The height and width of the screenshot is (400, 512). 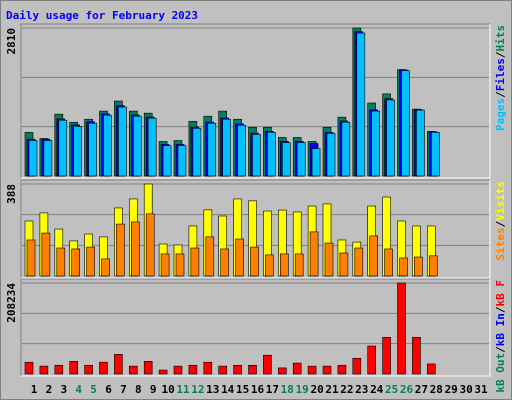 What do you see at coordinates (500, 373) in the screenshot?
I see `legend-entry: kB Out` at bounding box center [500, 373].